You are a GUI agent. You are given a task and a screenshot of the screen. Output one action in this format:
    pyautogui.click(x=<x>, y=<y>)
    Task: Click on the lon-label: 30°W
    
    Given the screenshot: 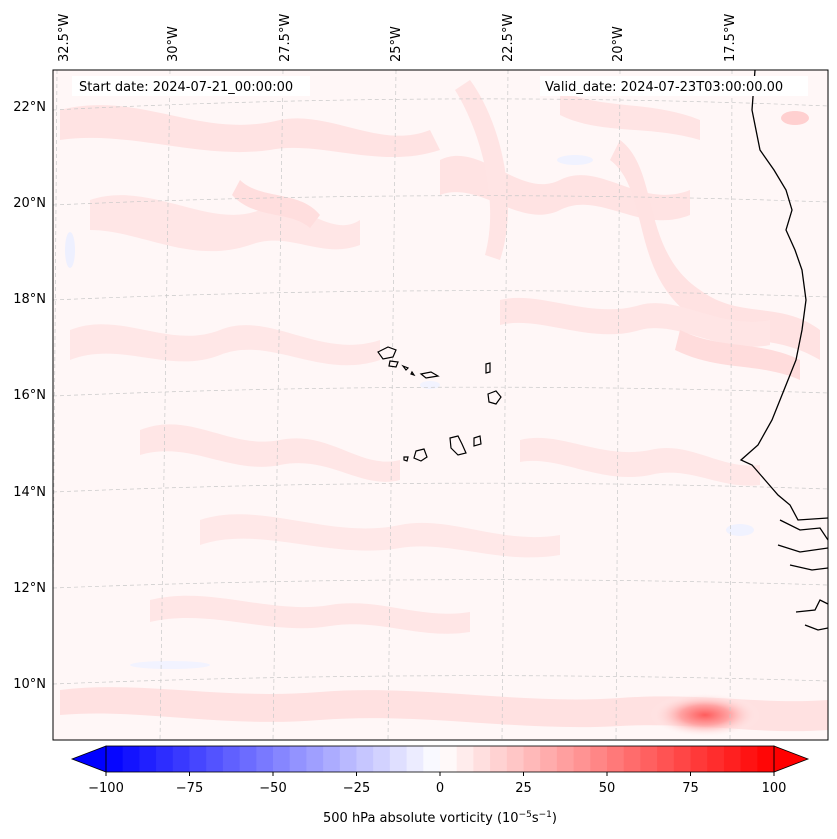 What is the action you would take?
    pyautogui.click(x=173, y=44)
    